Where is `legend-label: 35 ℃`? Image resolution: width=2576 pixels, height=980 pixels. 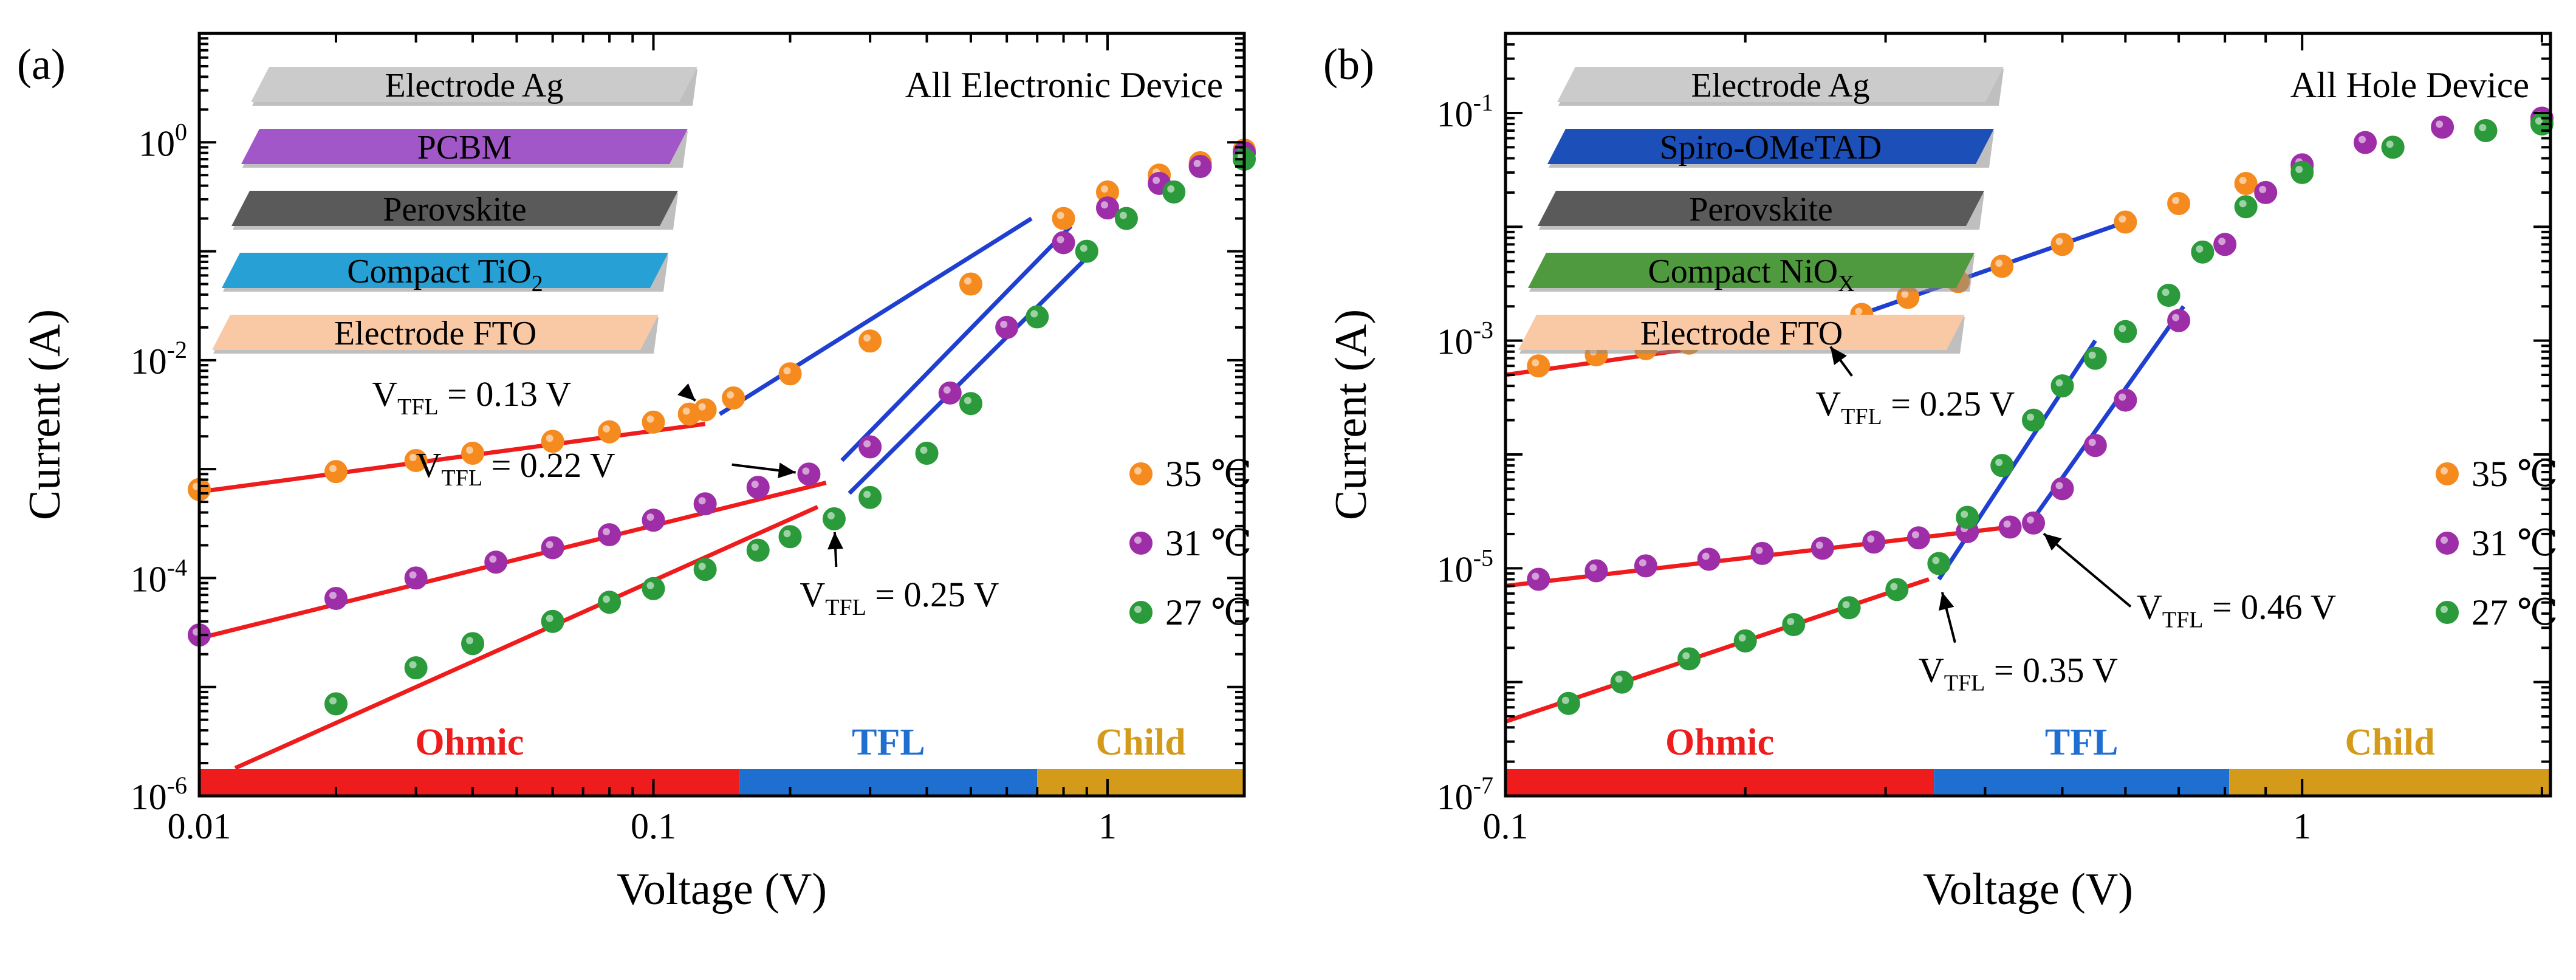
legend-label: 35 ℃ is located at coordinates (2515, 474).